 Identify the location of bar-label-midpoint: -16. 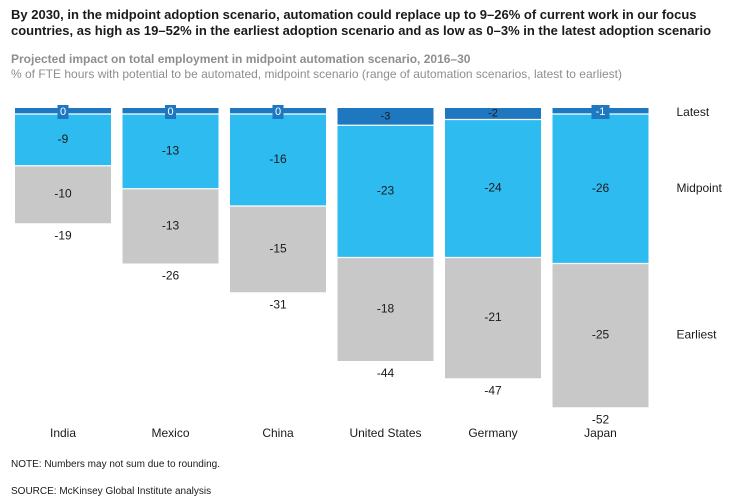
(278, 159).